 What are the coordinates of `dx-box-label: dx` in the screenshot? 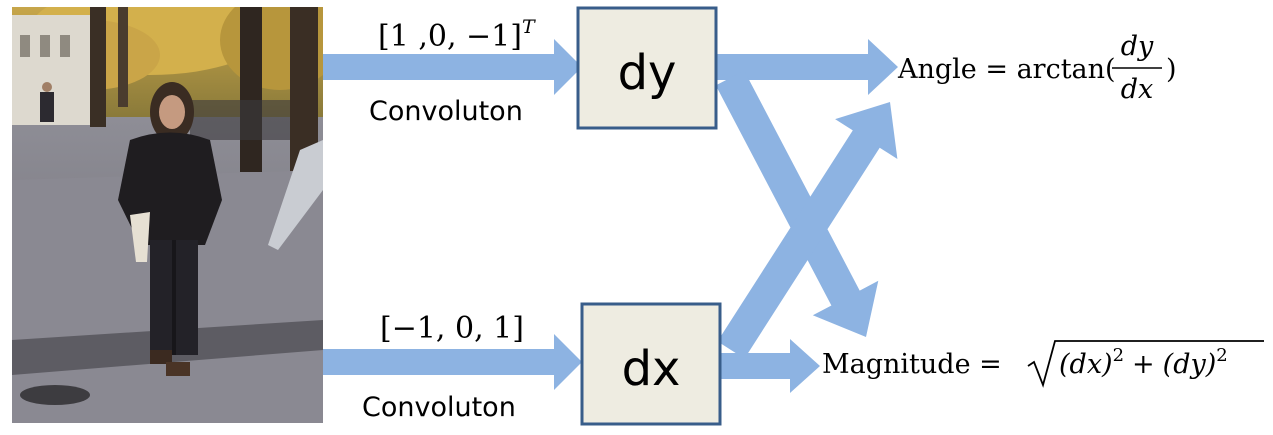 It's located at (651, 369).